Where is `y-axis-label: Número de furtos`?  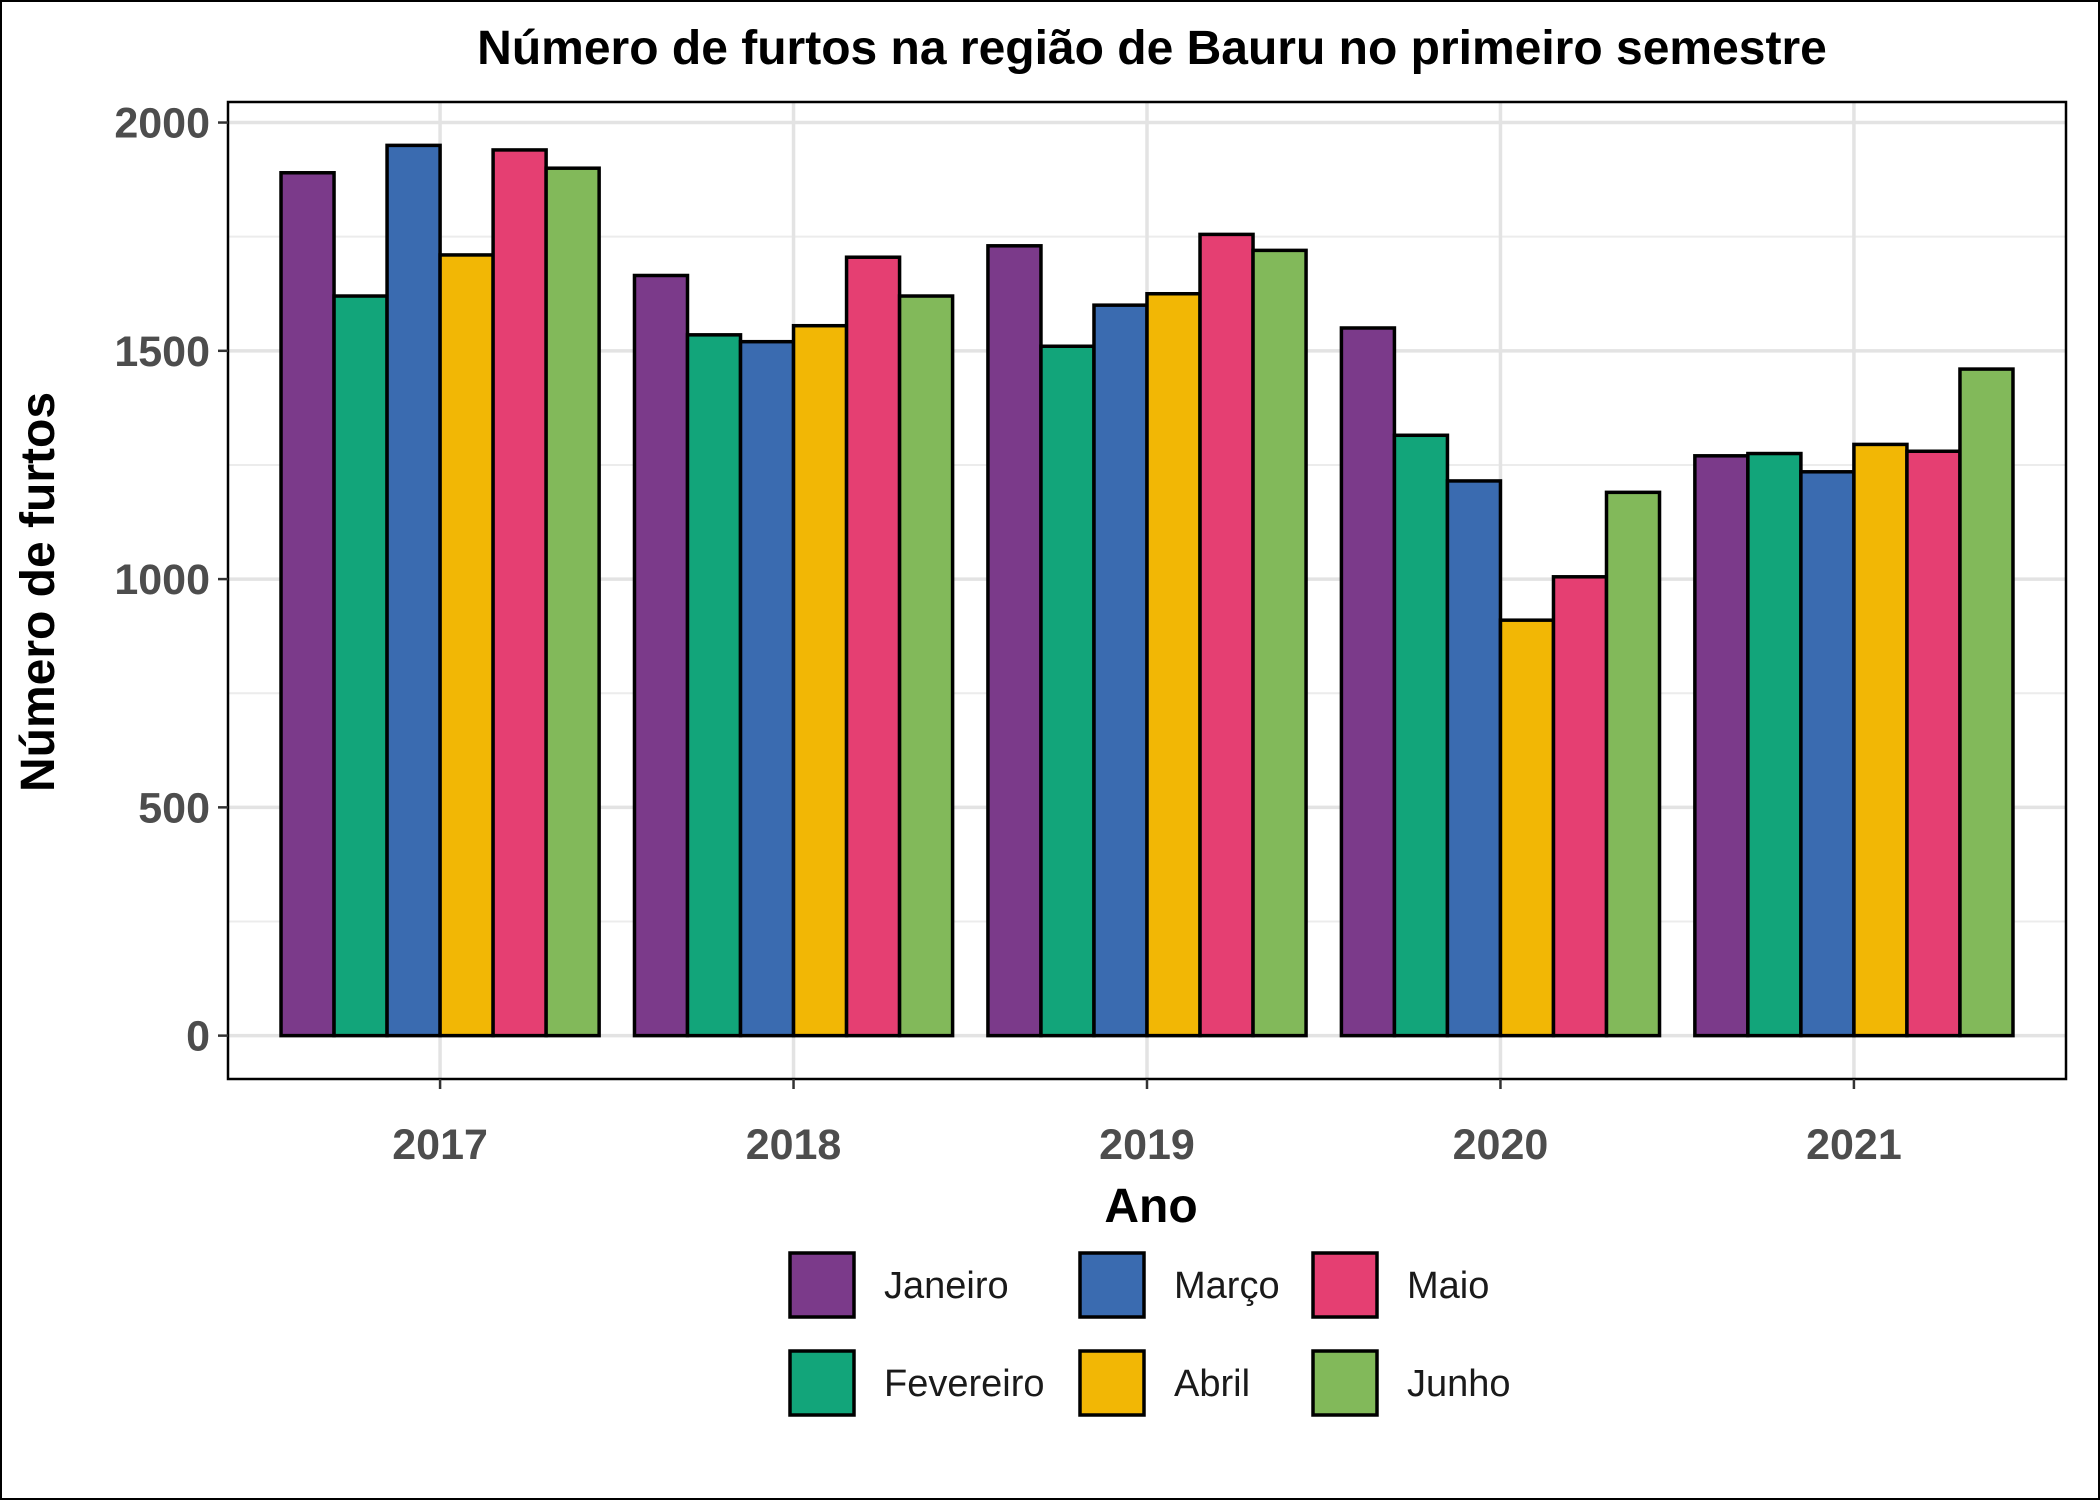
y-axis-label: Número de furtos is located at coordinates (38, 592).